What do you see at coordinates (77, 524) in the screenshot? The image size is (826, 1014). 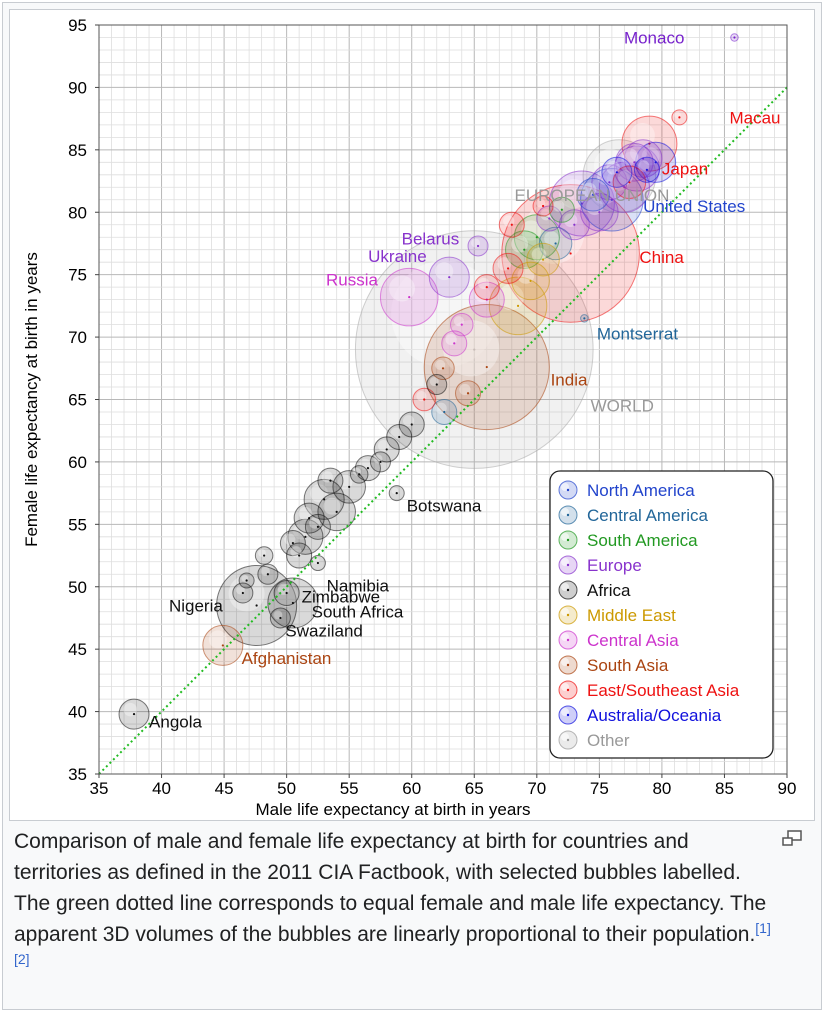 I see `y-tick-label: 55` at bounding box center [77, 524].